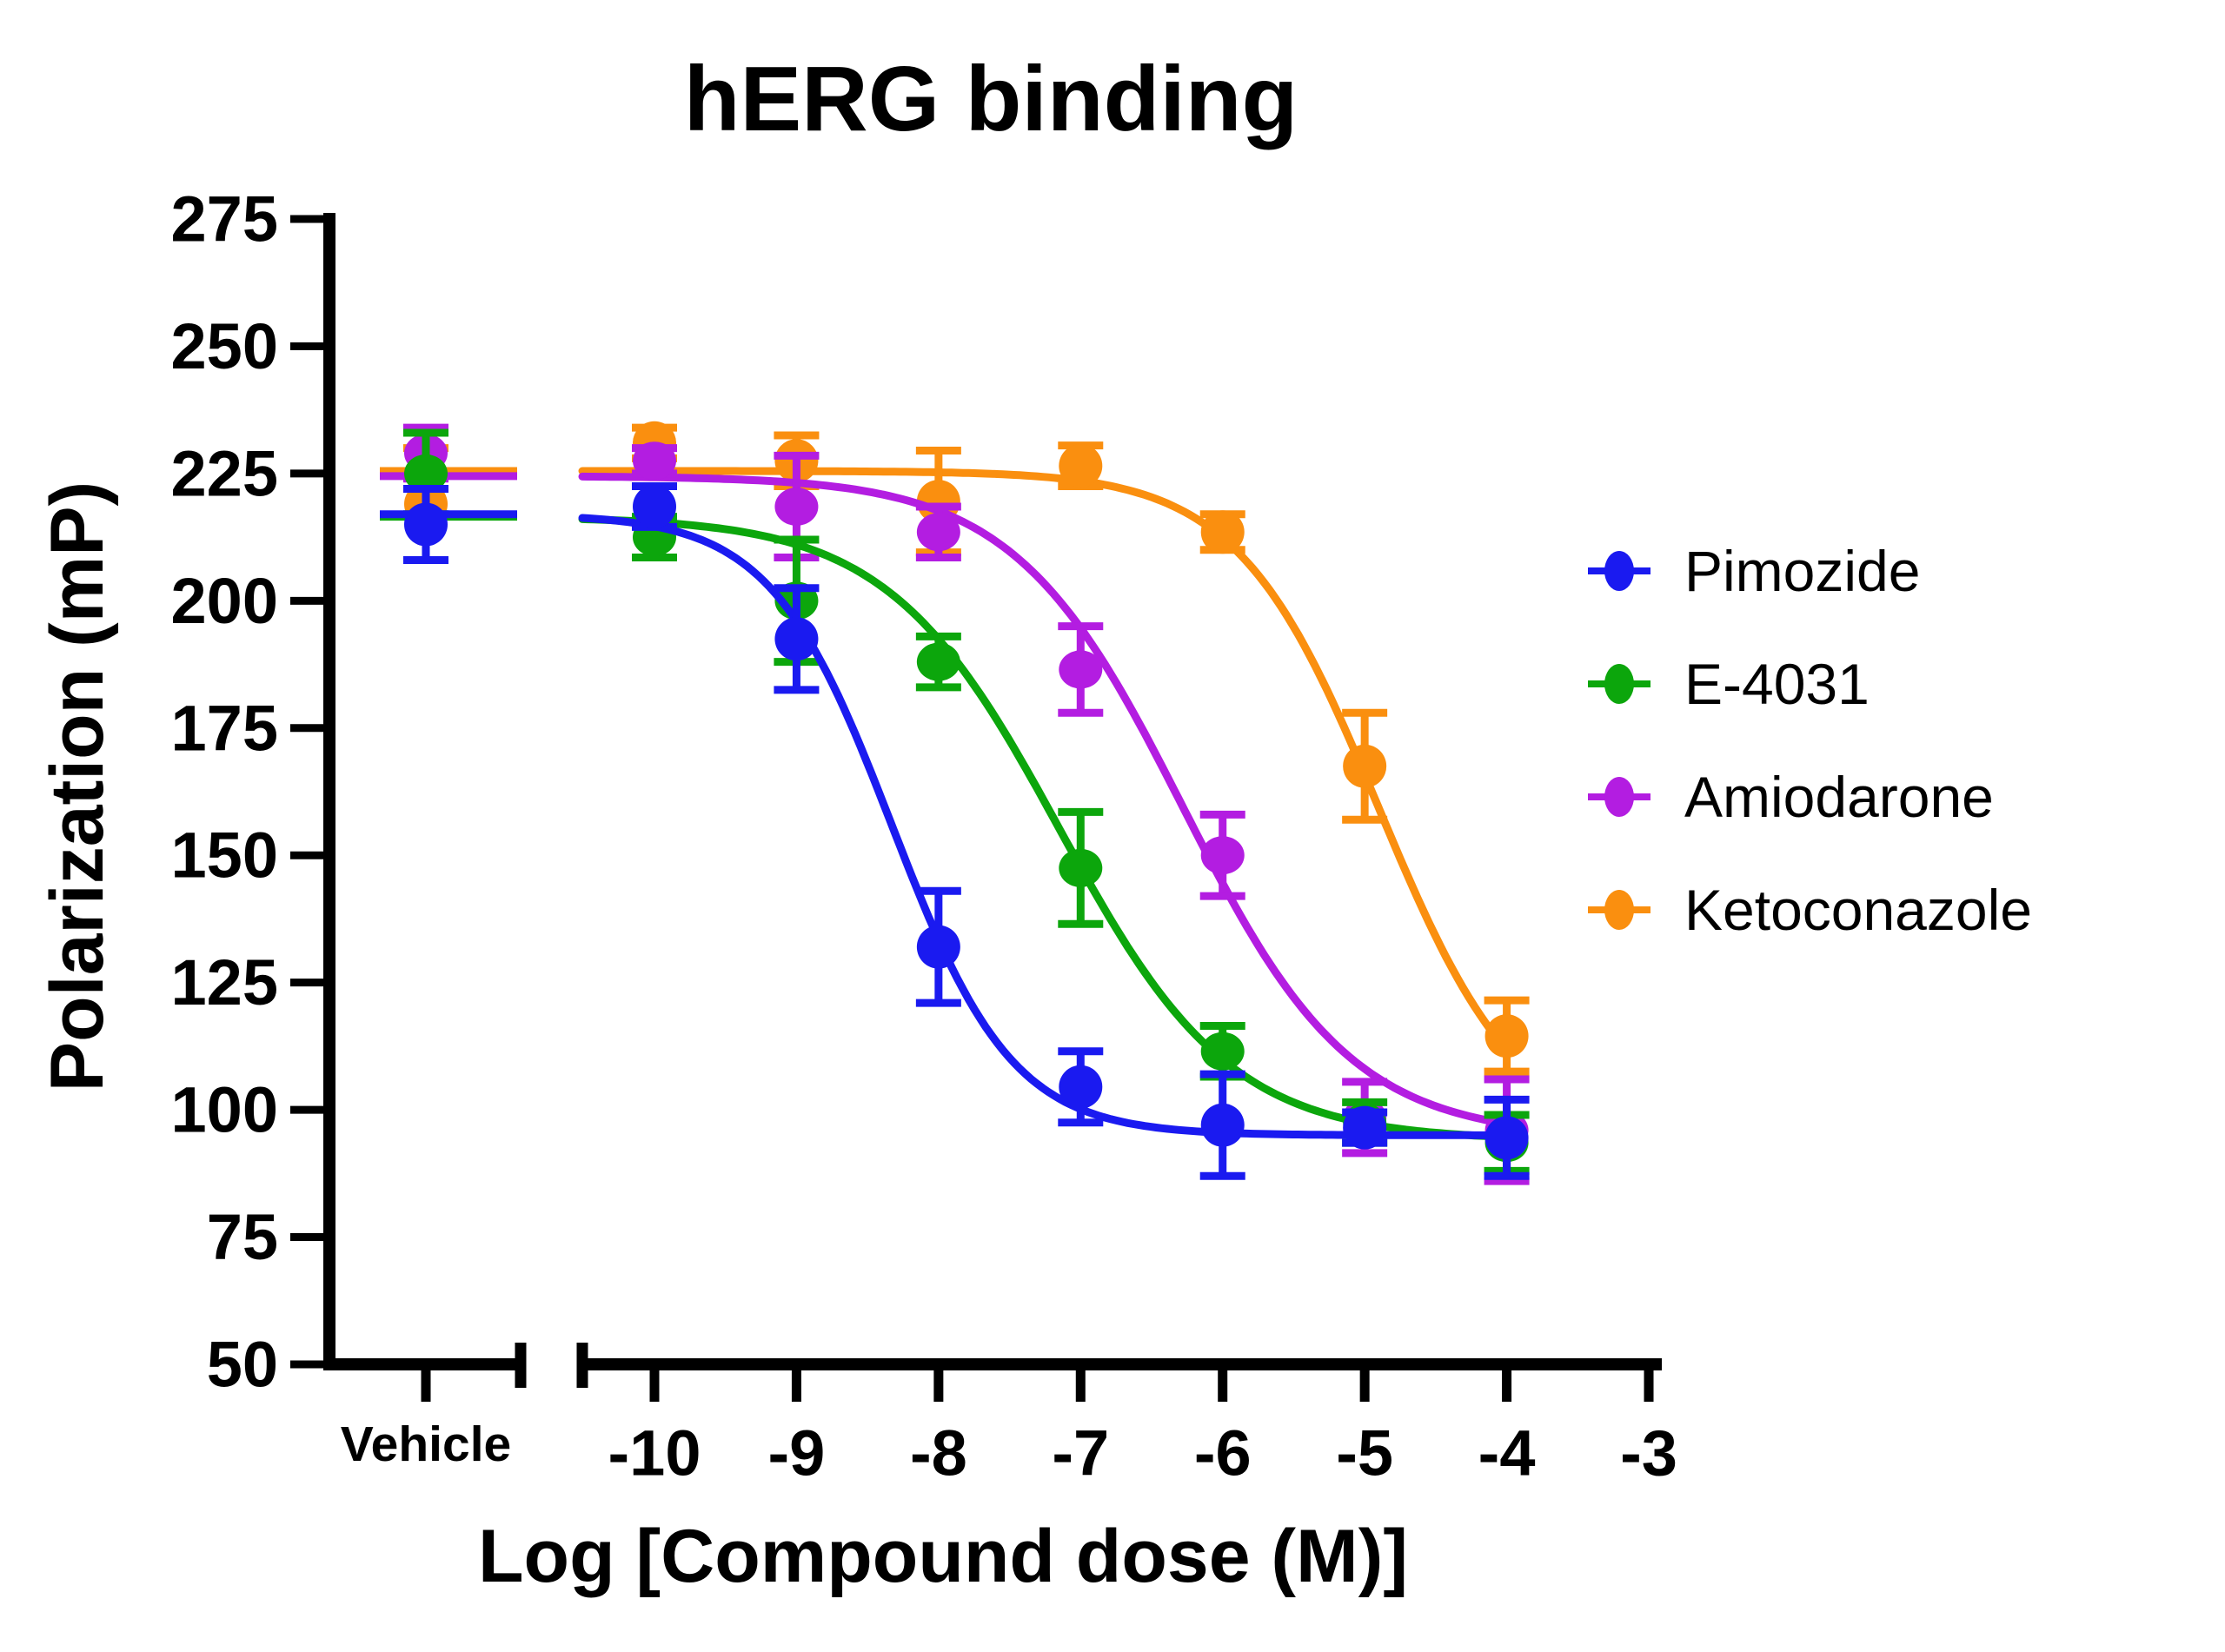 This screenshot has height=1652, width=2225. What do you see at coordinates (1365, 1128) in the screenshot?
I see `data-marker-pimozide--5` at bounding box center [1365, 1128].